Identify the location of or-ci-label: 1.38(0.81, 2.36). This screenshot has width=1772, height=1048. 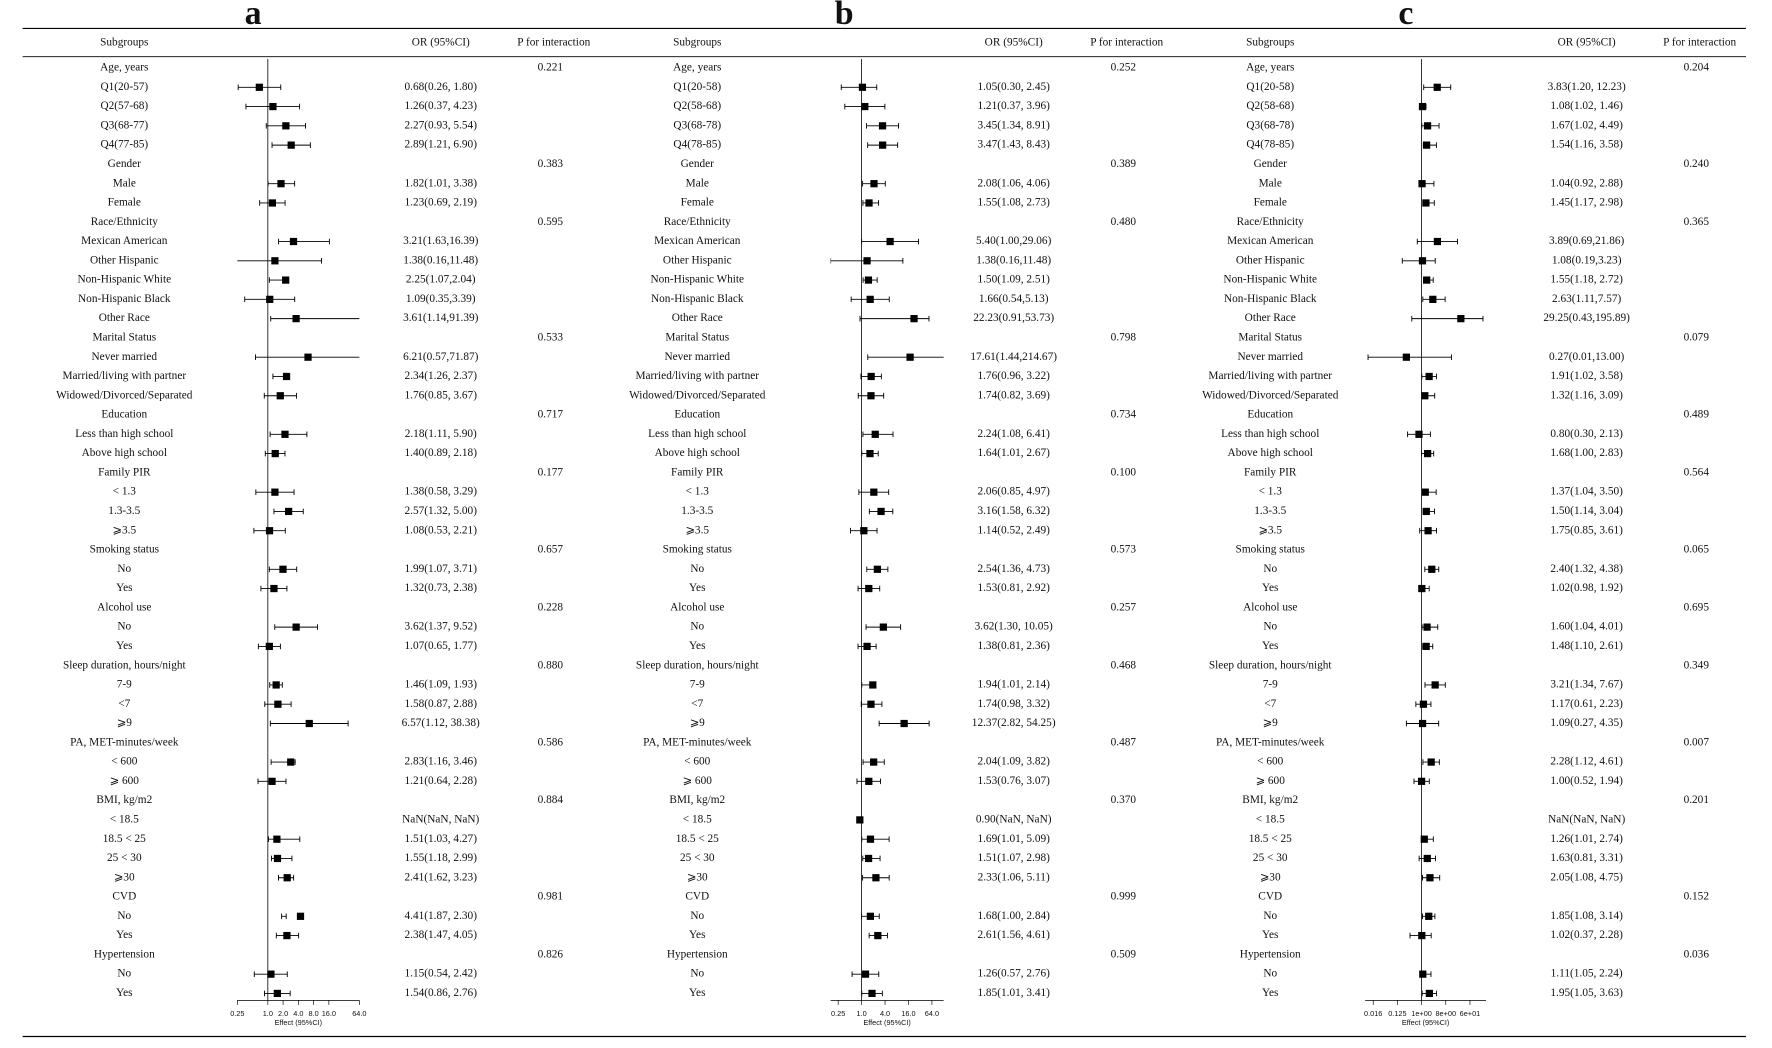
(1013, 646).